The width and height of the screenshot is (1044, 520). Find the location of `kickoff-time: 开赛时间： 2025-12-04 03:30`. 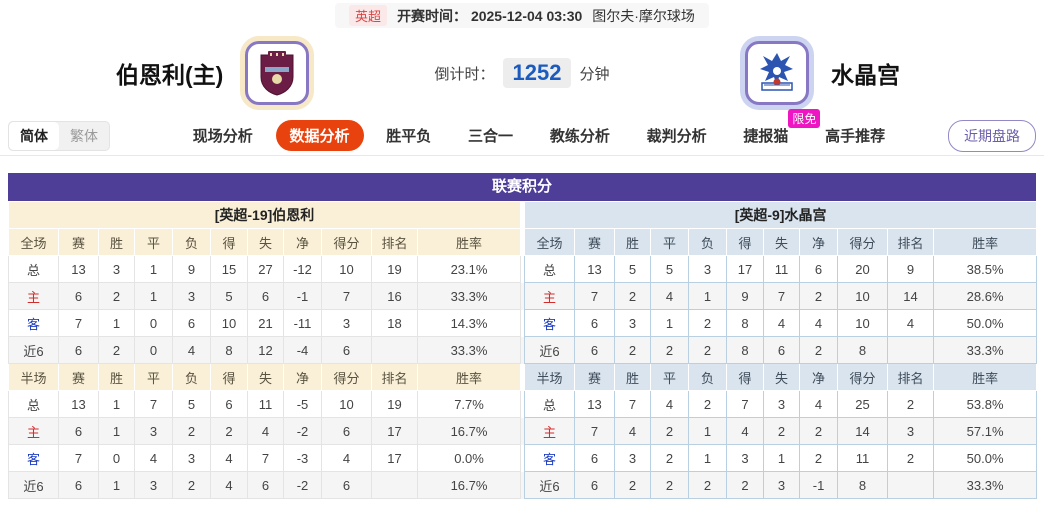

kickoff-time: 开赛时间： 2025-12-04 03:30 is located at coordinates (489, 16).